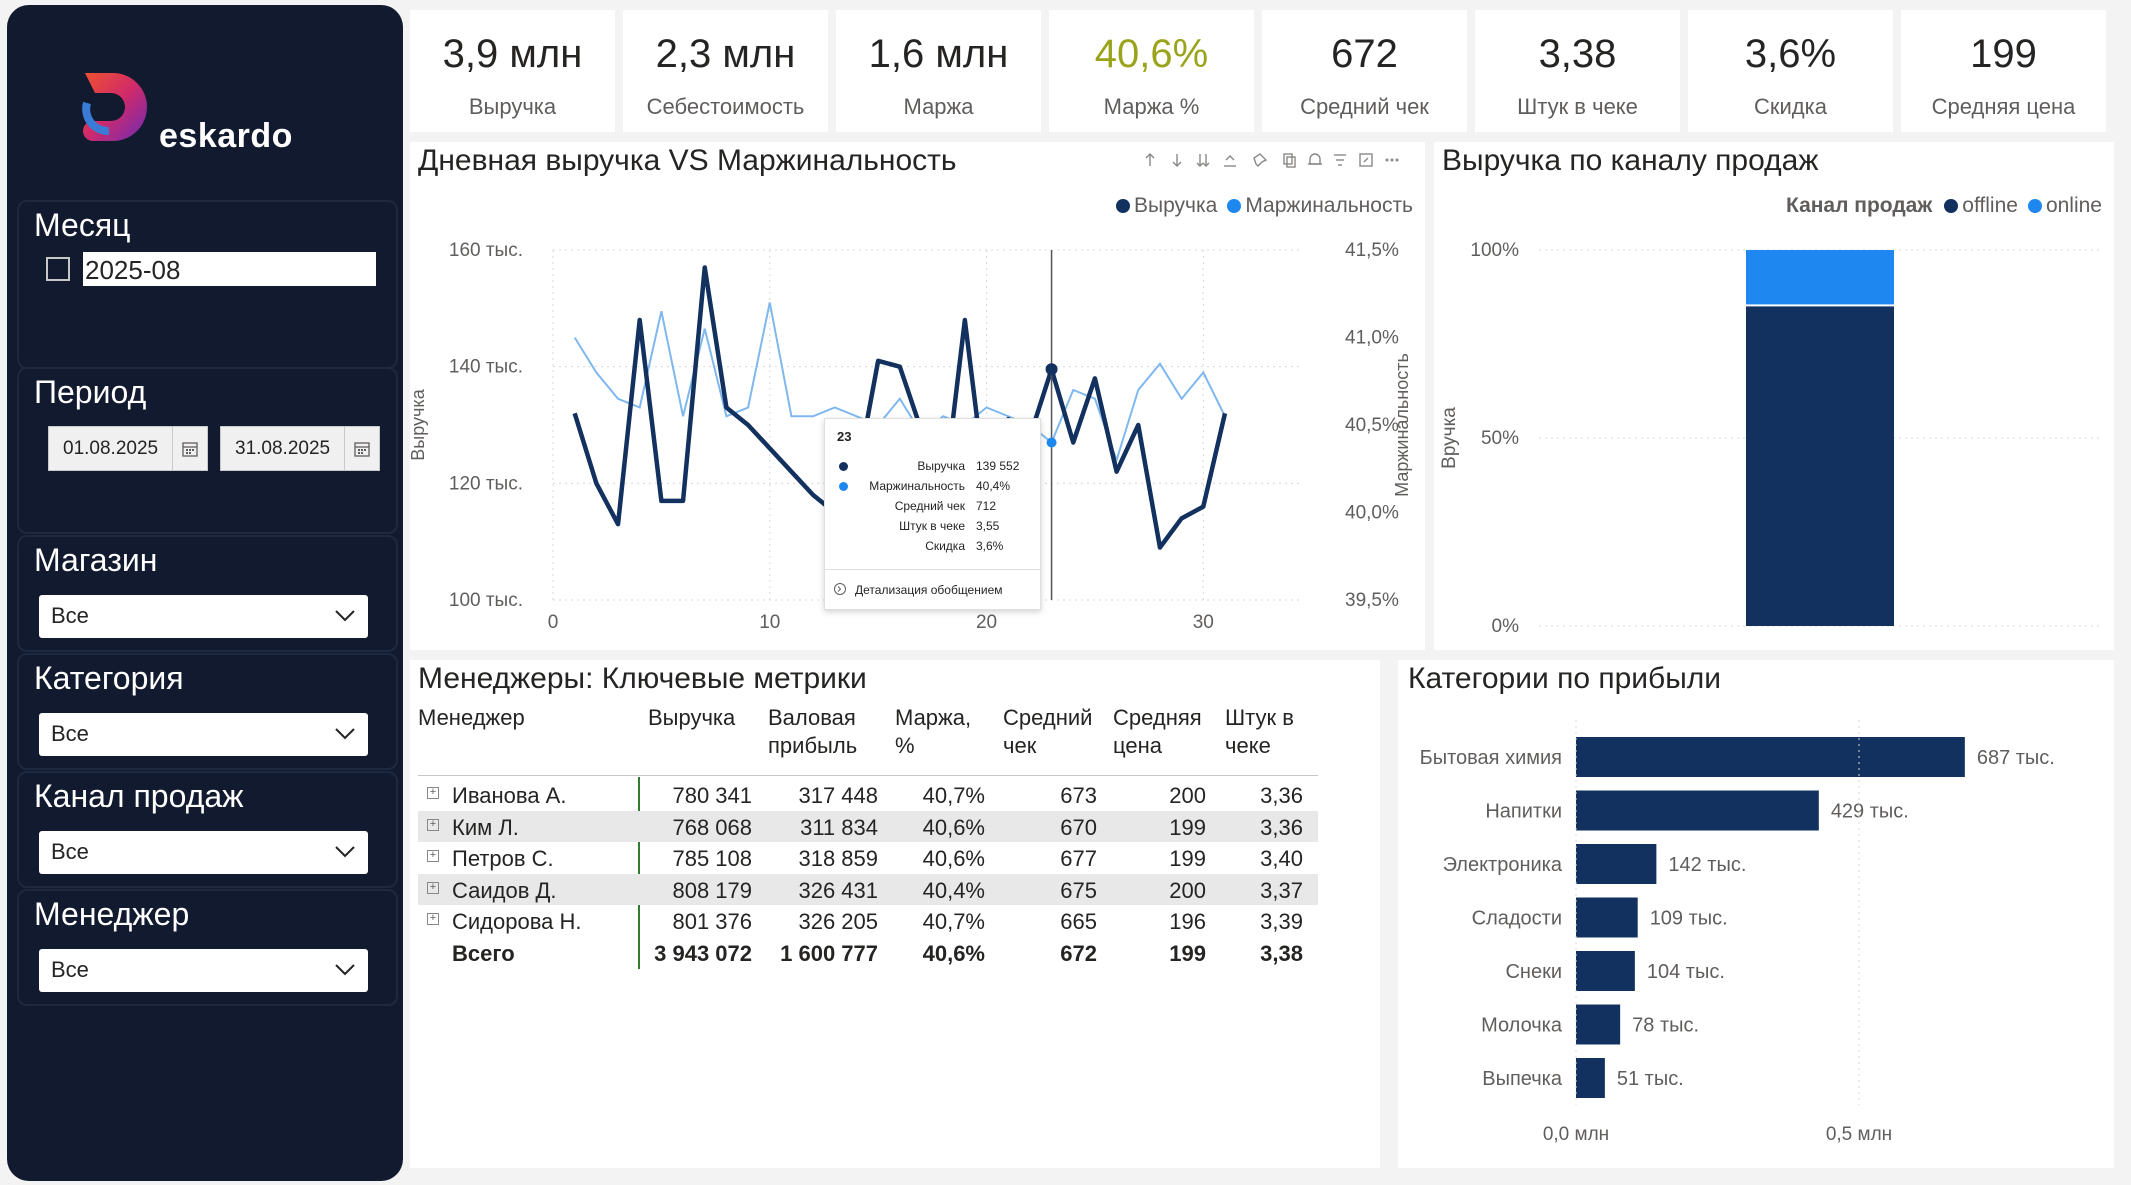 The height and width of the screenshot is (1185, 2131). What do you see at coordinates (486, 250) in the screenshot?
I see `y-left-tick-label: 160 тыс.` at bounding box center [486, 250].